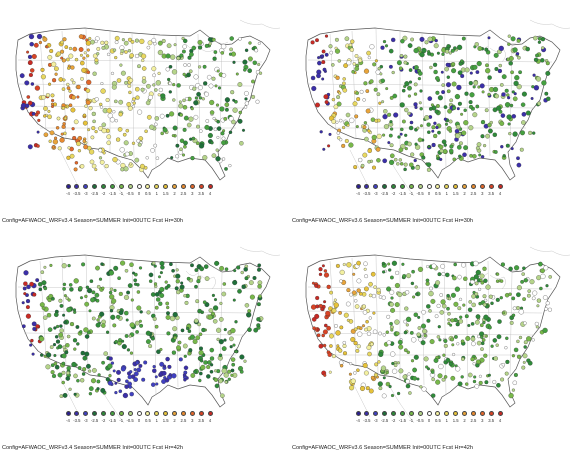  Describe the element at coordinates (429, 420) in the screenshot. I see `legend-label: 0` at that location.